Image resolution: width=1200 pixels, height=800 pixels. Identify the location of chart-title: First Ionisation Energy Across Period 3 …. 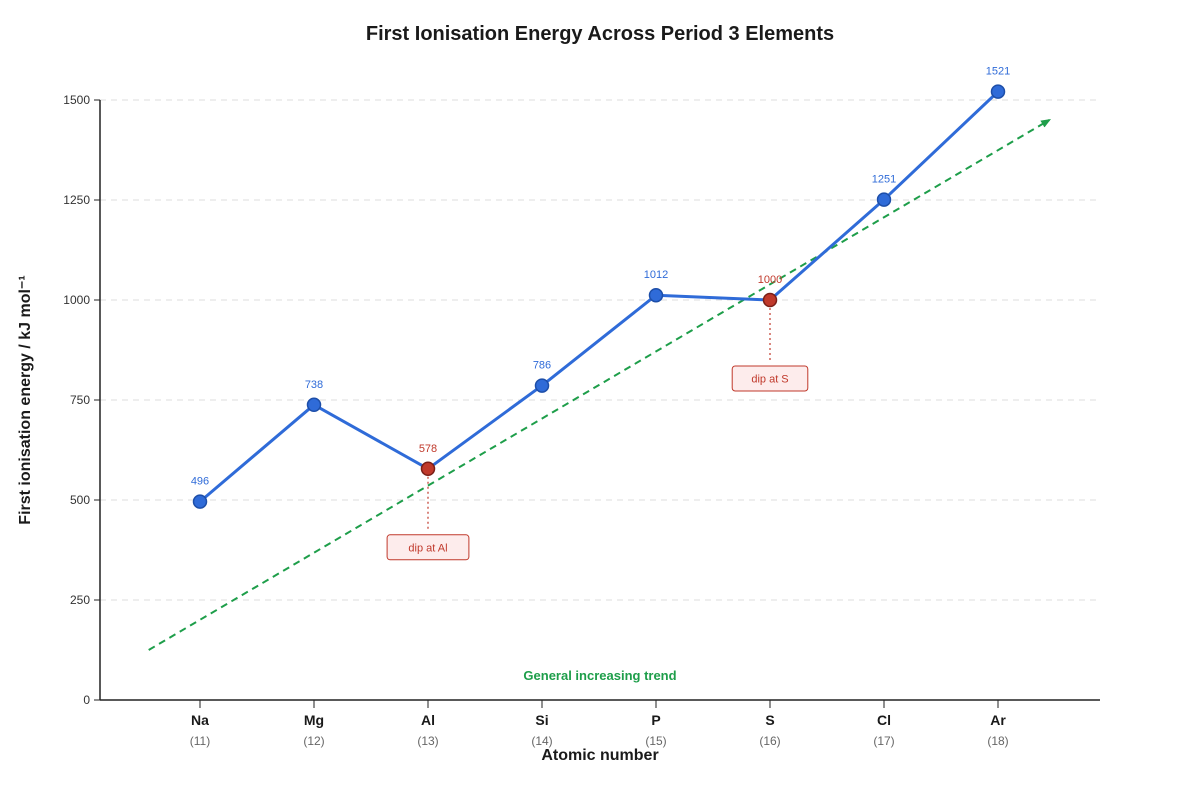
(600, 34).